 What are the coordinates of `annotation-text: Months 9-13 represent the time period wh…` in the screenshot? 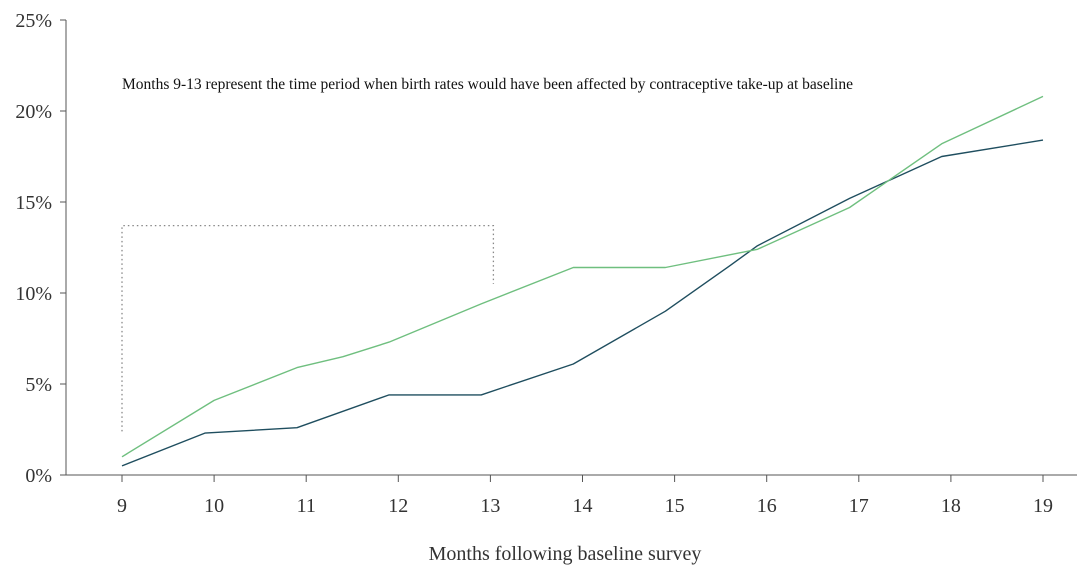 It's located at (487, 84).